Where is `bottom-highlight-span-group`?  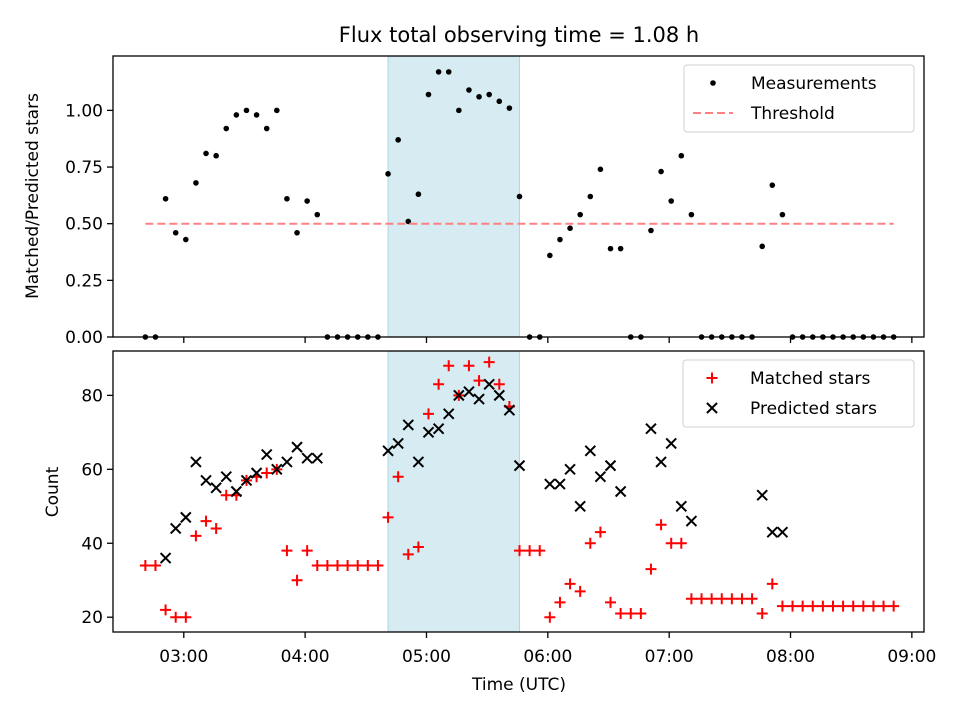
bottom-highlight-span-group is located at coordinates (454, 491).